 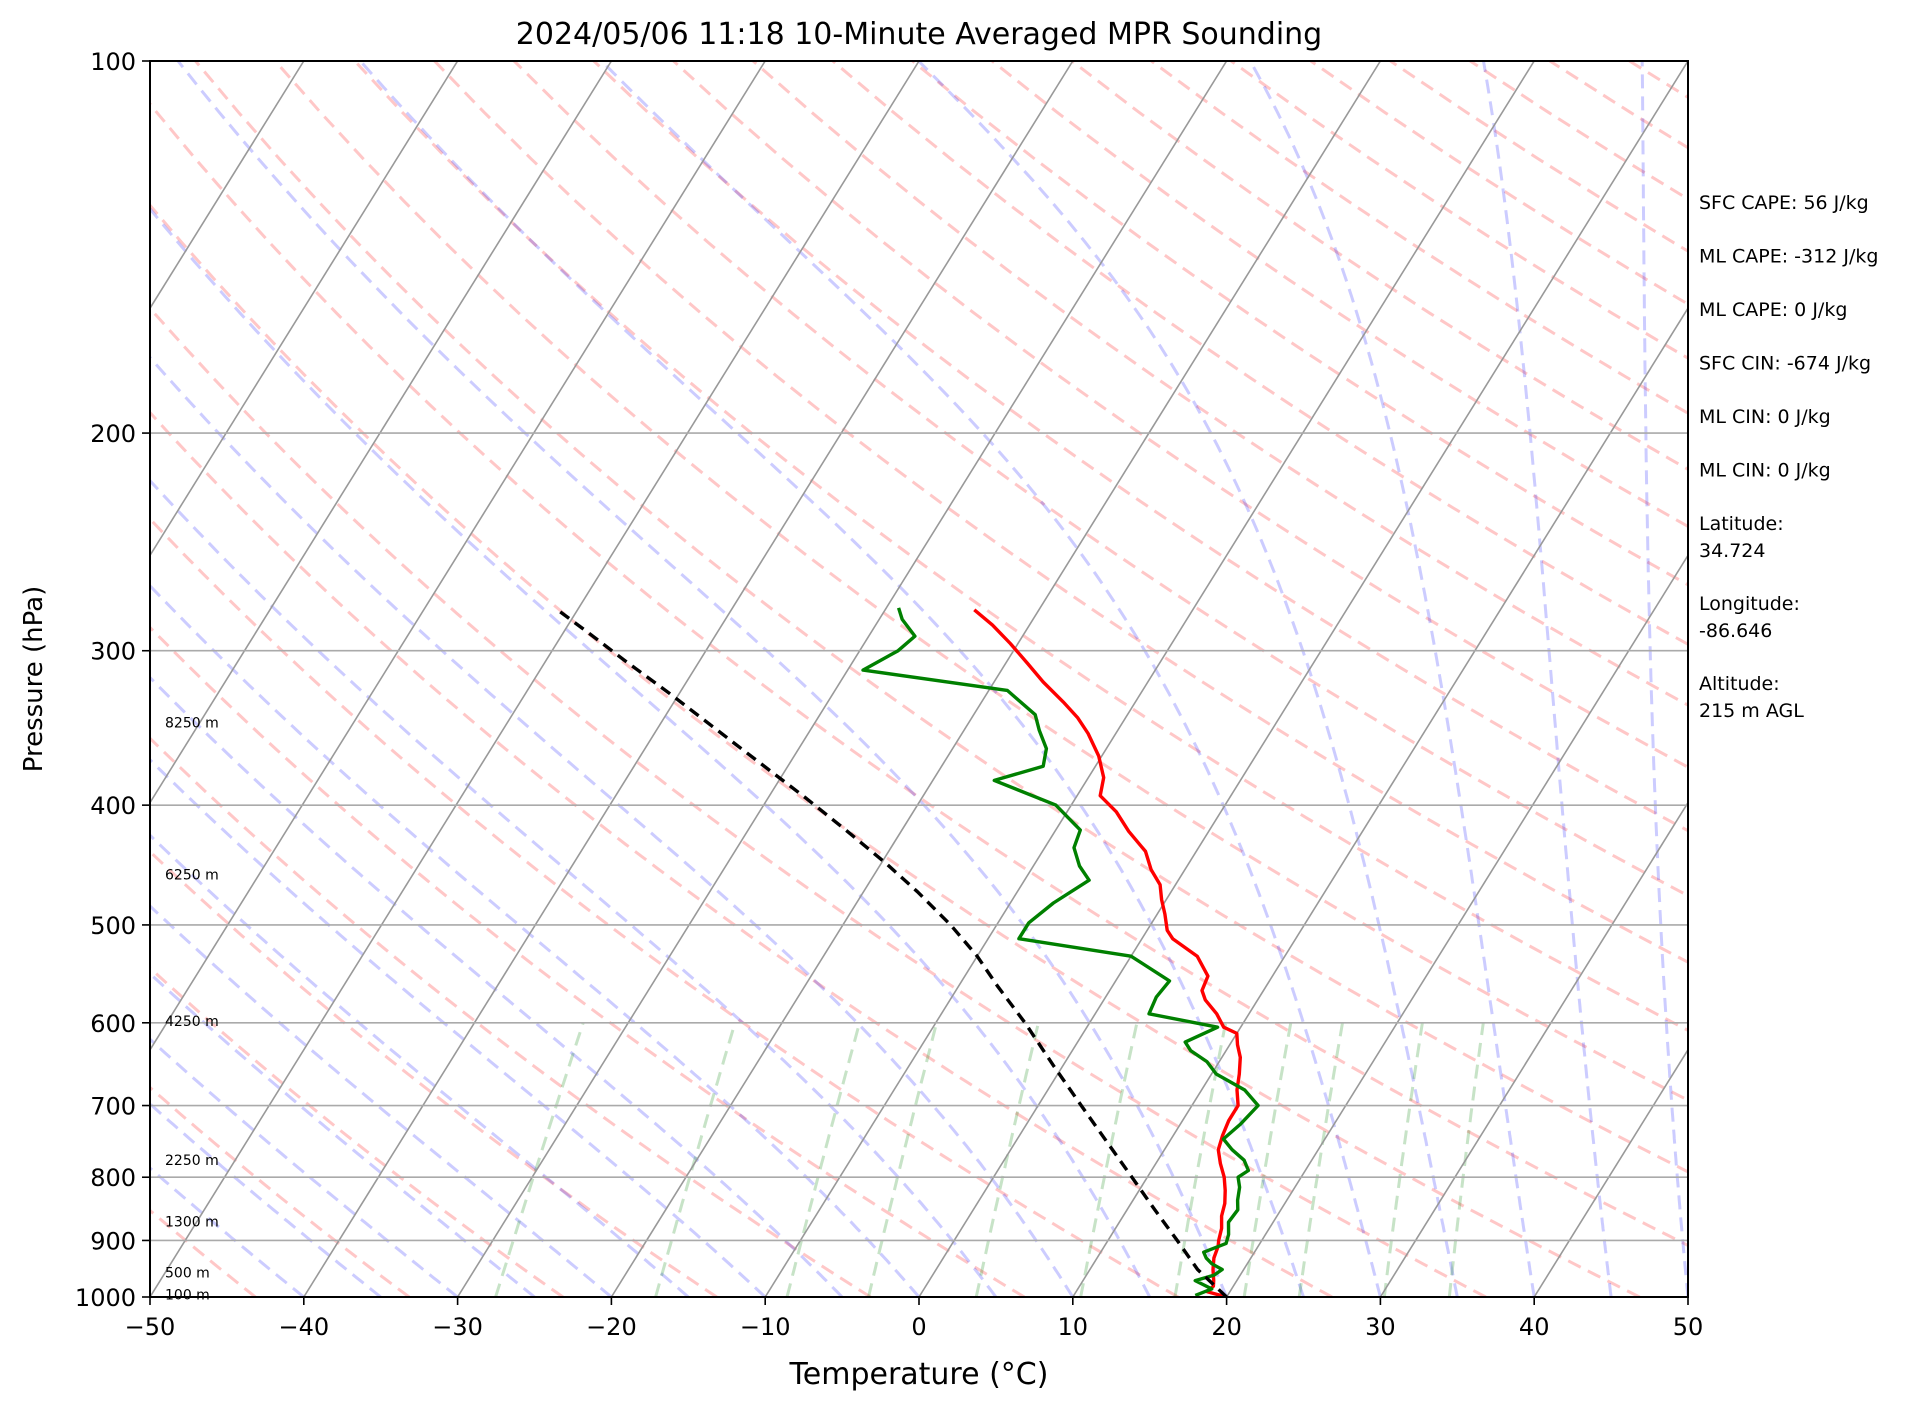 What do you see at coordinates (192, 1010) in the screenshot?
I see `height-labels: 8250 m 6250 m 4250 m 2250 m 1300 m 500 m 100 m` at bounding box center [192, 1010].